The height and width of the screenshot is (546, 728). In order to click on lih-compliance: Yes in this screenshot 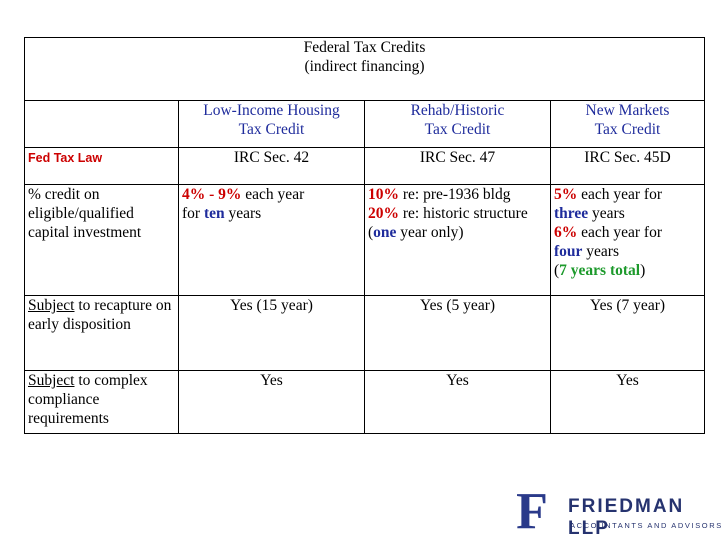, I will do `click(271, 402)`.